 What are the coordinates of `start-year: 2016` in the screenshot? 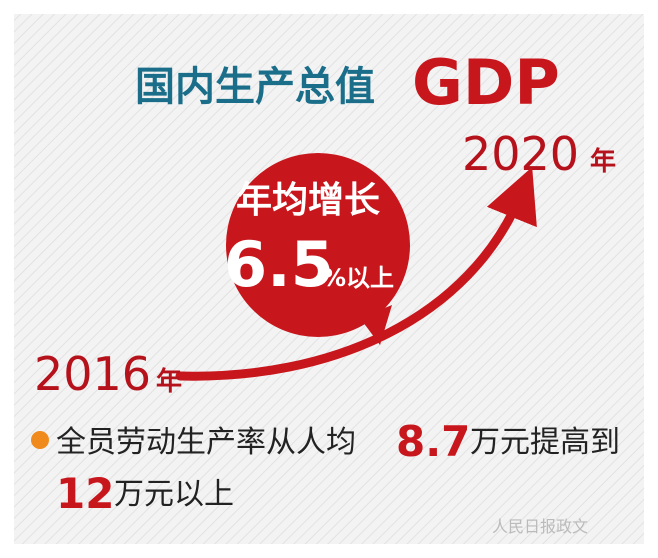 It's located at (92, 374).